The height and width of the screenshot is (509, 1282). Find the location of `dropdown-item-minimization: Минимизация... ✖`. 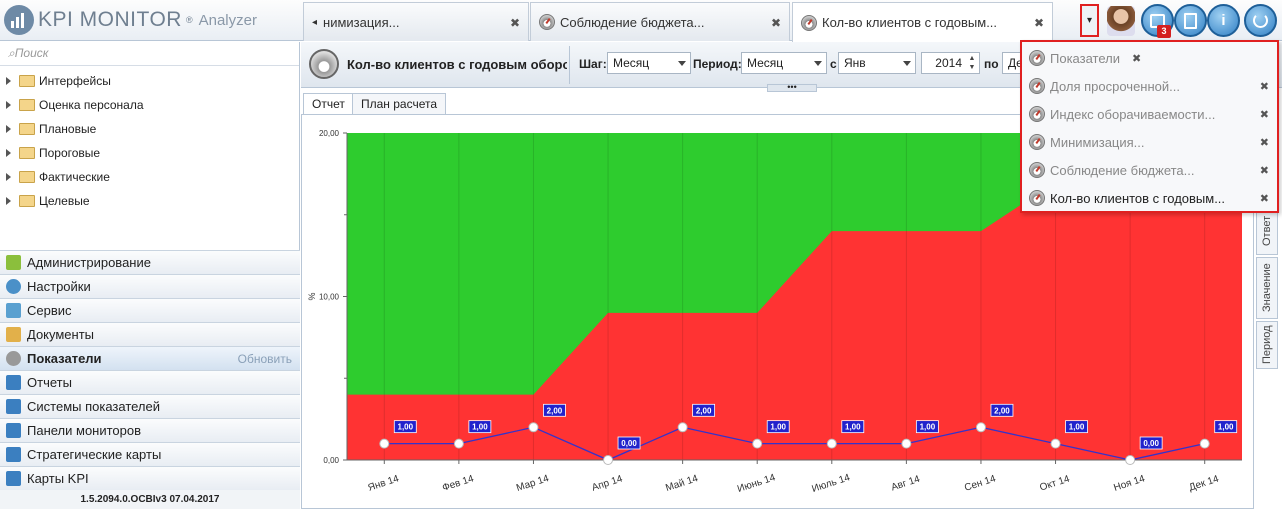

dropdown-item-minimization: Минимизация... ✖ is located at coordinates (1150, 142).